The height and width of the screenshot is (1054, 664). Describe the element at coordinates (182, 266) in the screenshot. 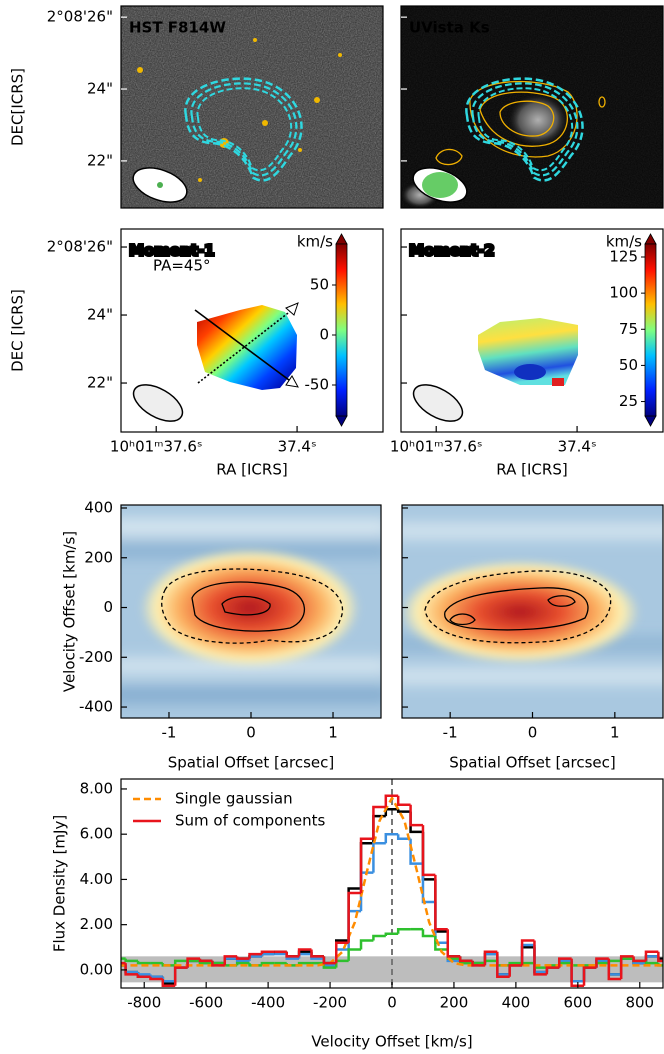

I see `annotation: PA=45°` at that location.